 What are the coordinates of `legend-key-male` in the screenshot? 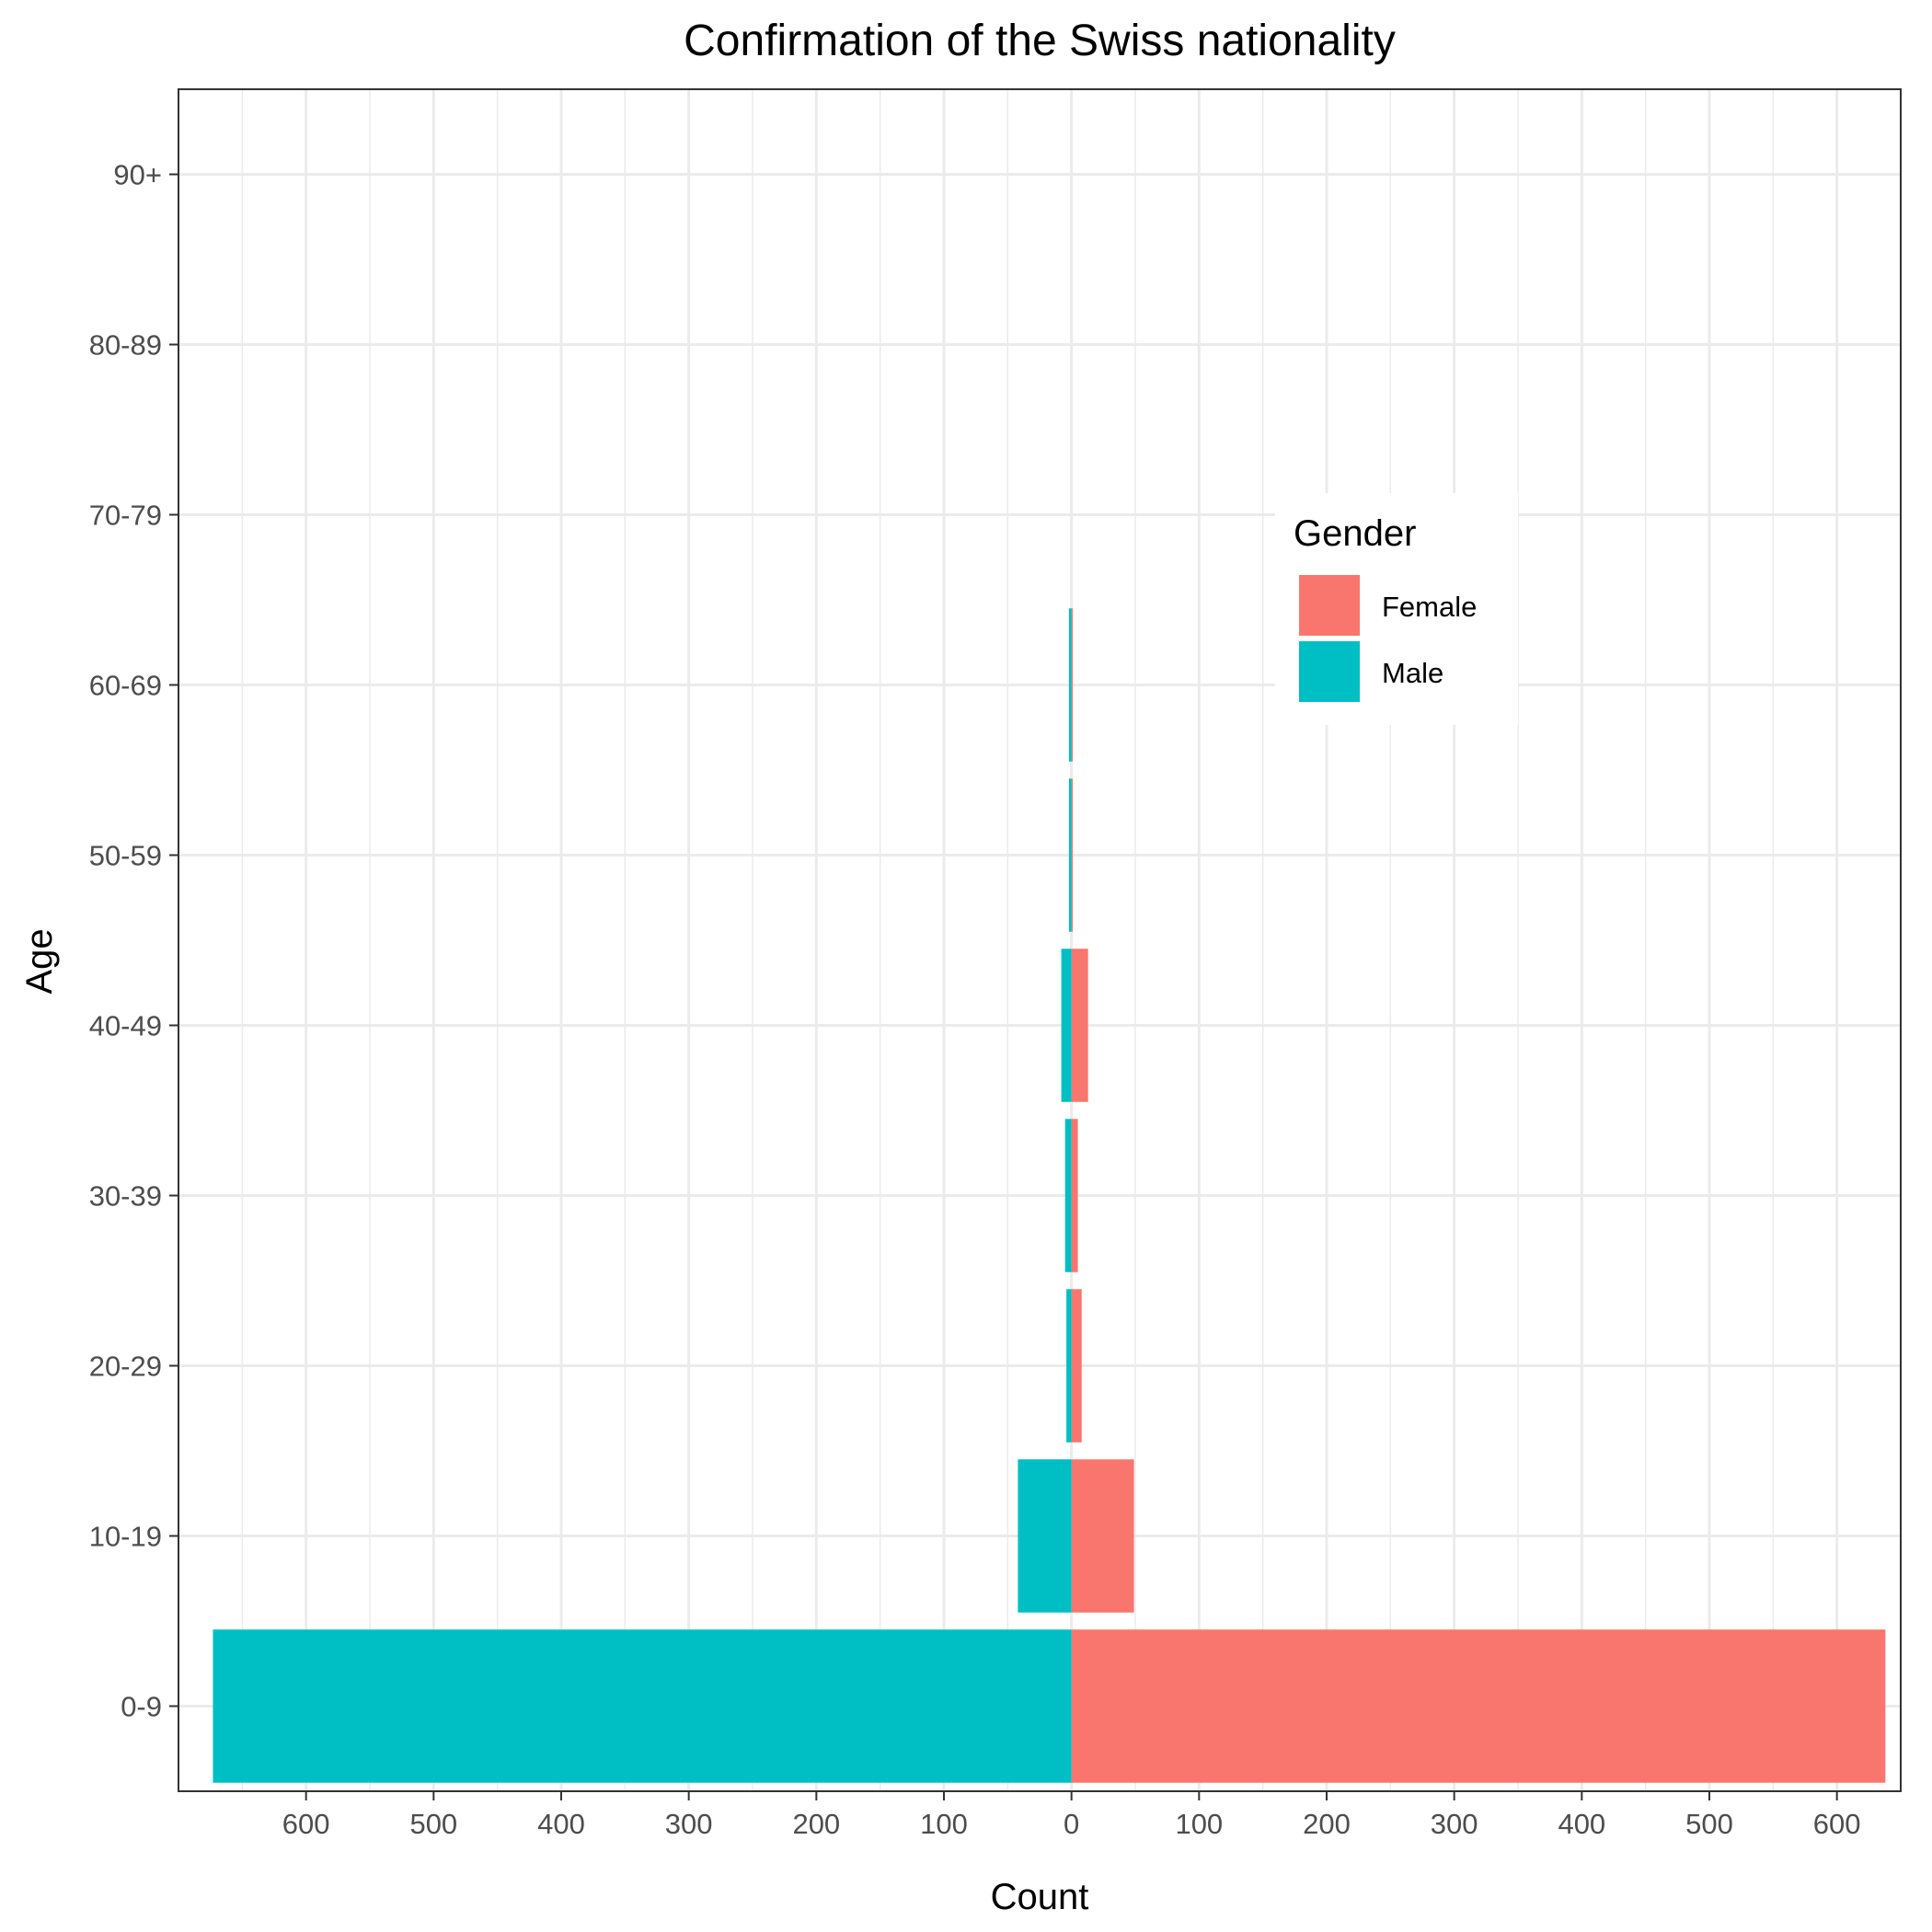 It's located at (1329, 671).